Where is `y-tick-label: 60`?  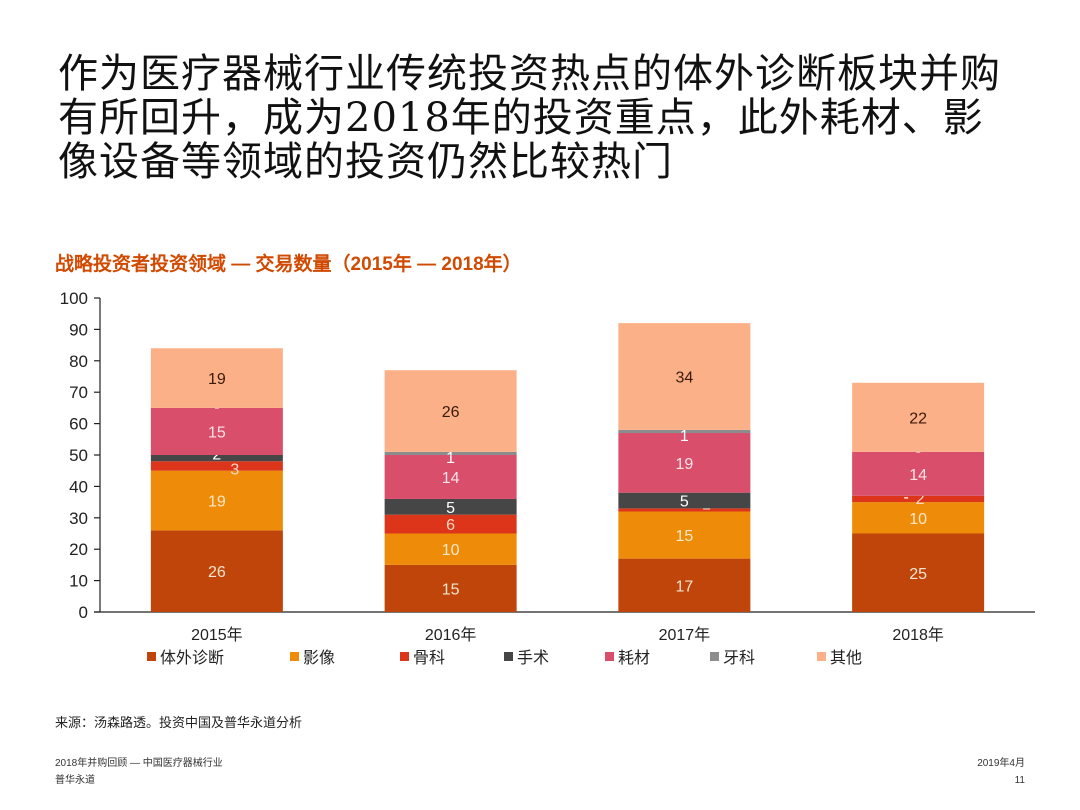
y-tick-label: 60 is located at coordinates (78, 424).